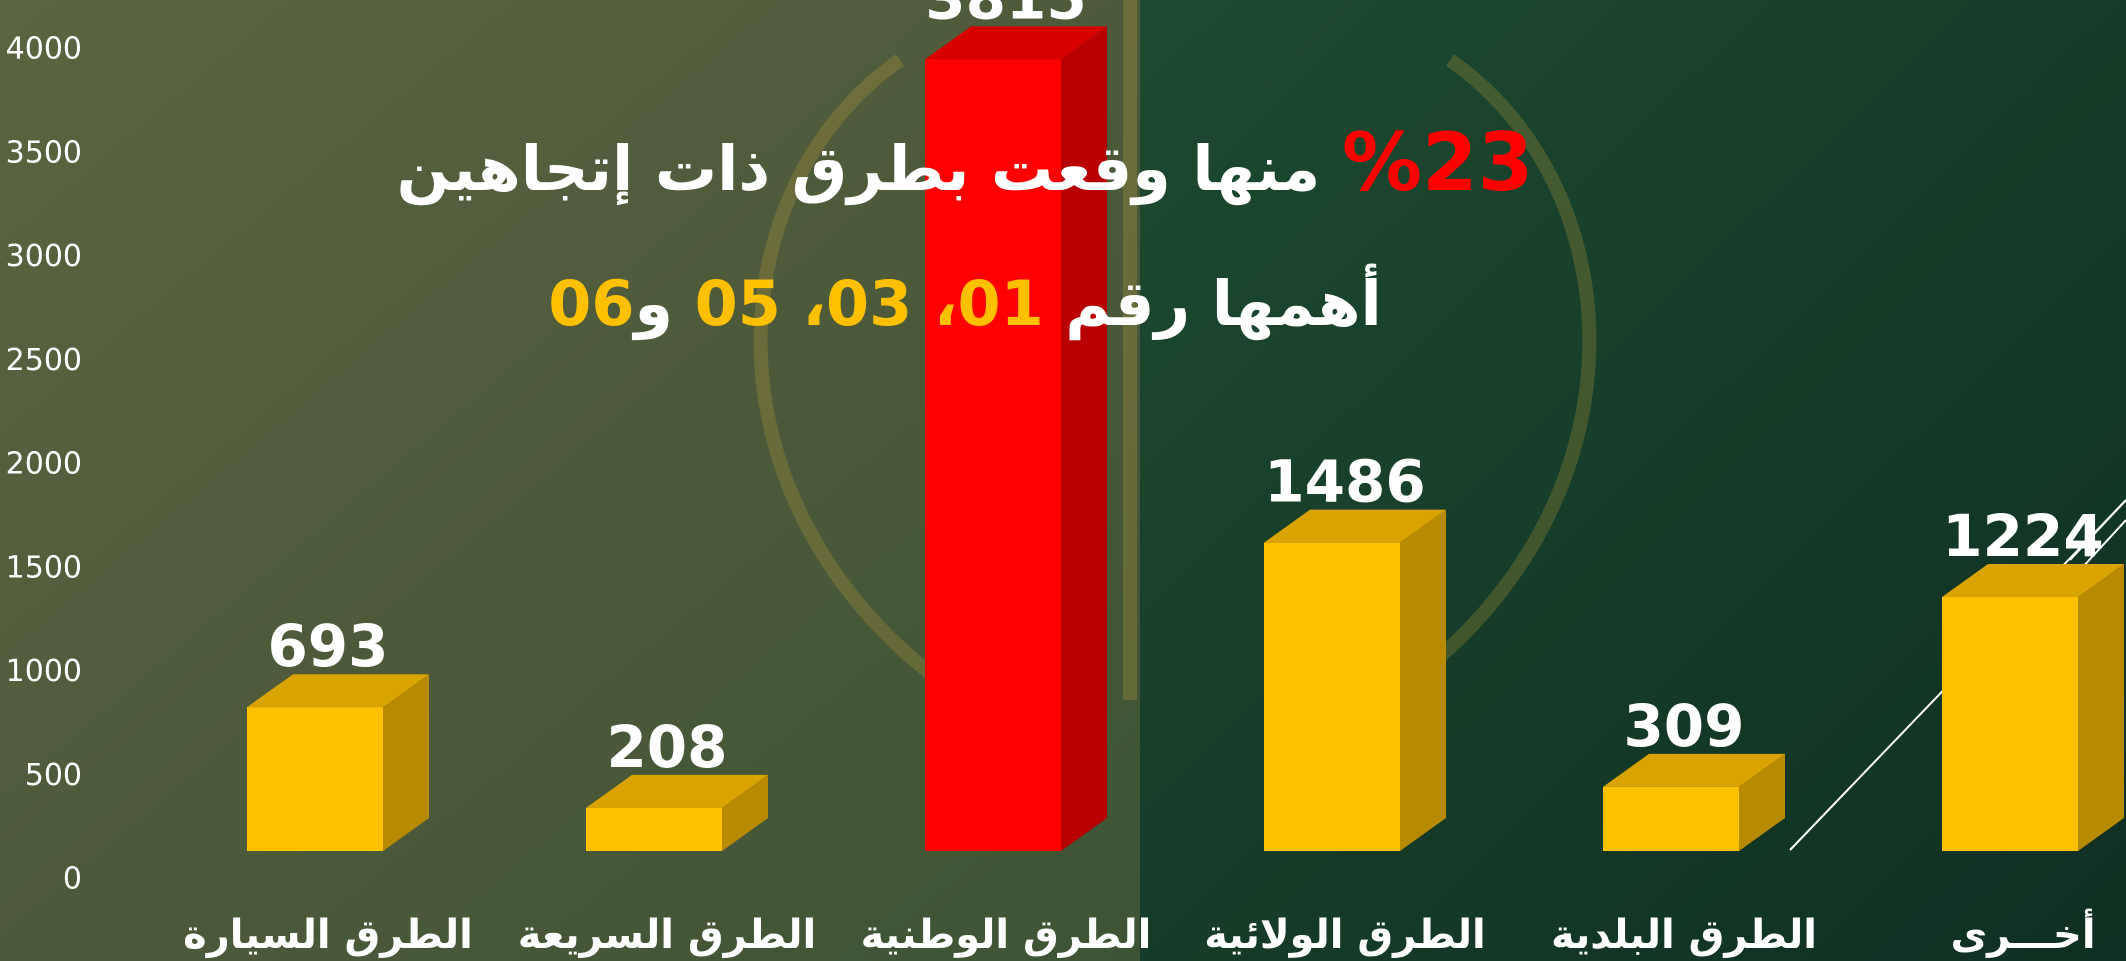 Image resolution: width=2126 pixels, height=961 pixels. Describe the element at coordinates (667, 935) in the screenshot. I see `x-tick-label: الطرق السريعة` at that location.